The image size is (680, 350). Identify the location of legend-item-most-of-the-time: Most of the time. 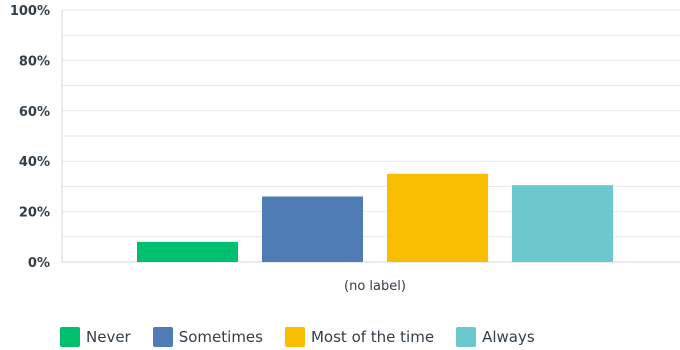
(359, 337).